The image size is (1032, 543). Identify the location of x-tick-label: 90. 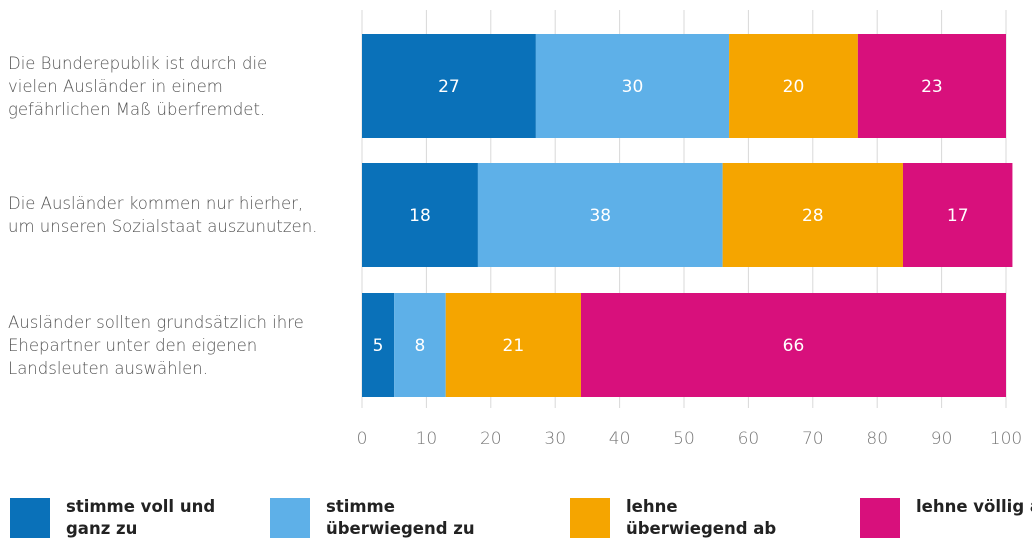
(942, 439).